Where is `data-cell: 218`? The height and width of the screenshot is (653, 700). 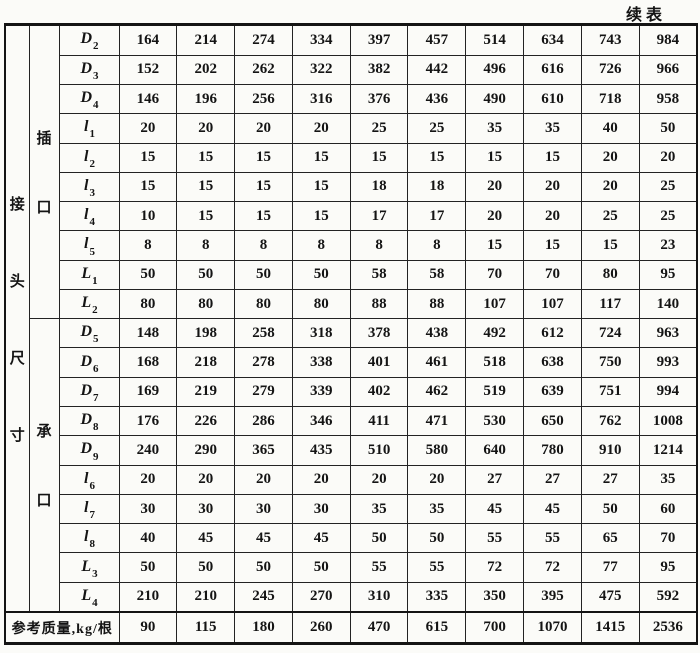
data-cell: 218 is located at coordinates (206, 362).